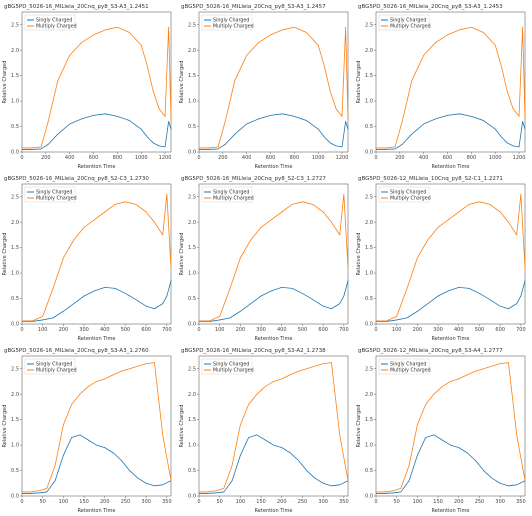 The image size is (532, 516). I want to click on x-tick-label: 1000, so click(141, 158).